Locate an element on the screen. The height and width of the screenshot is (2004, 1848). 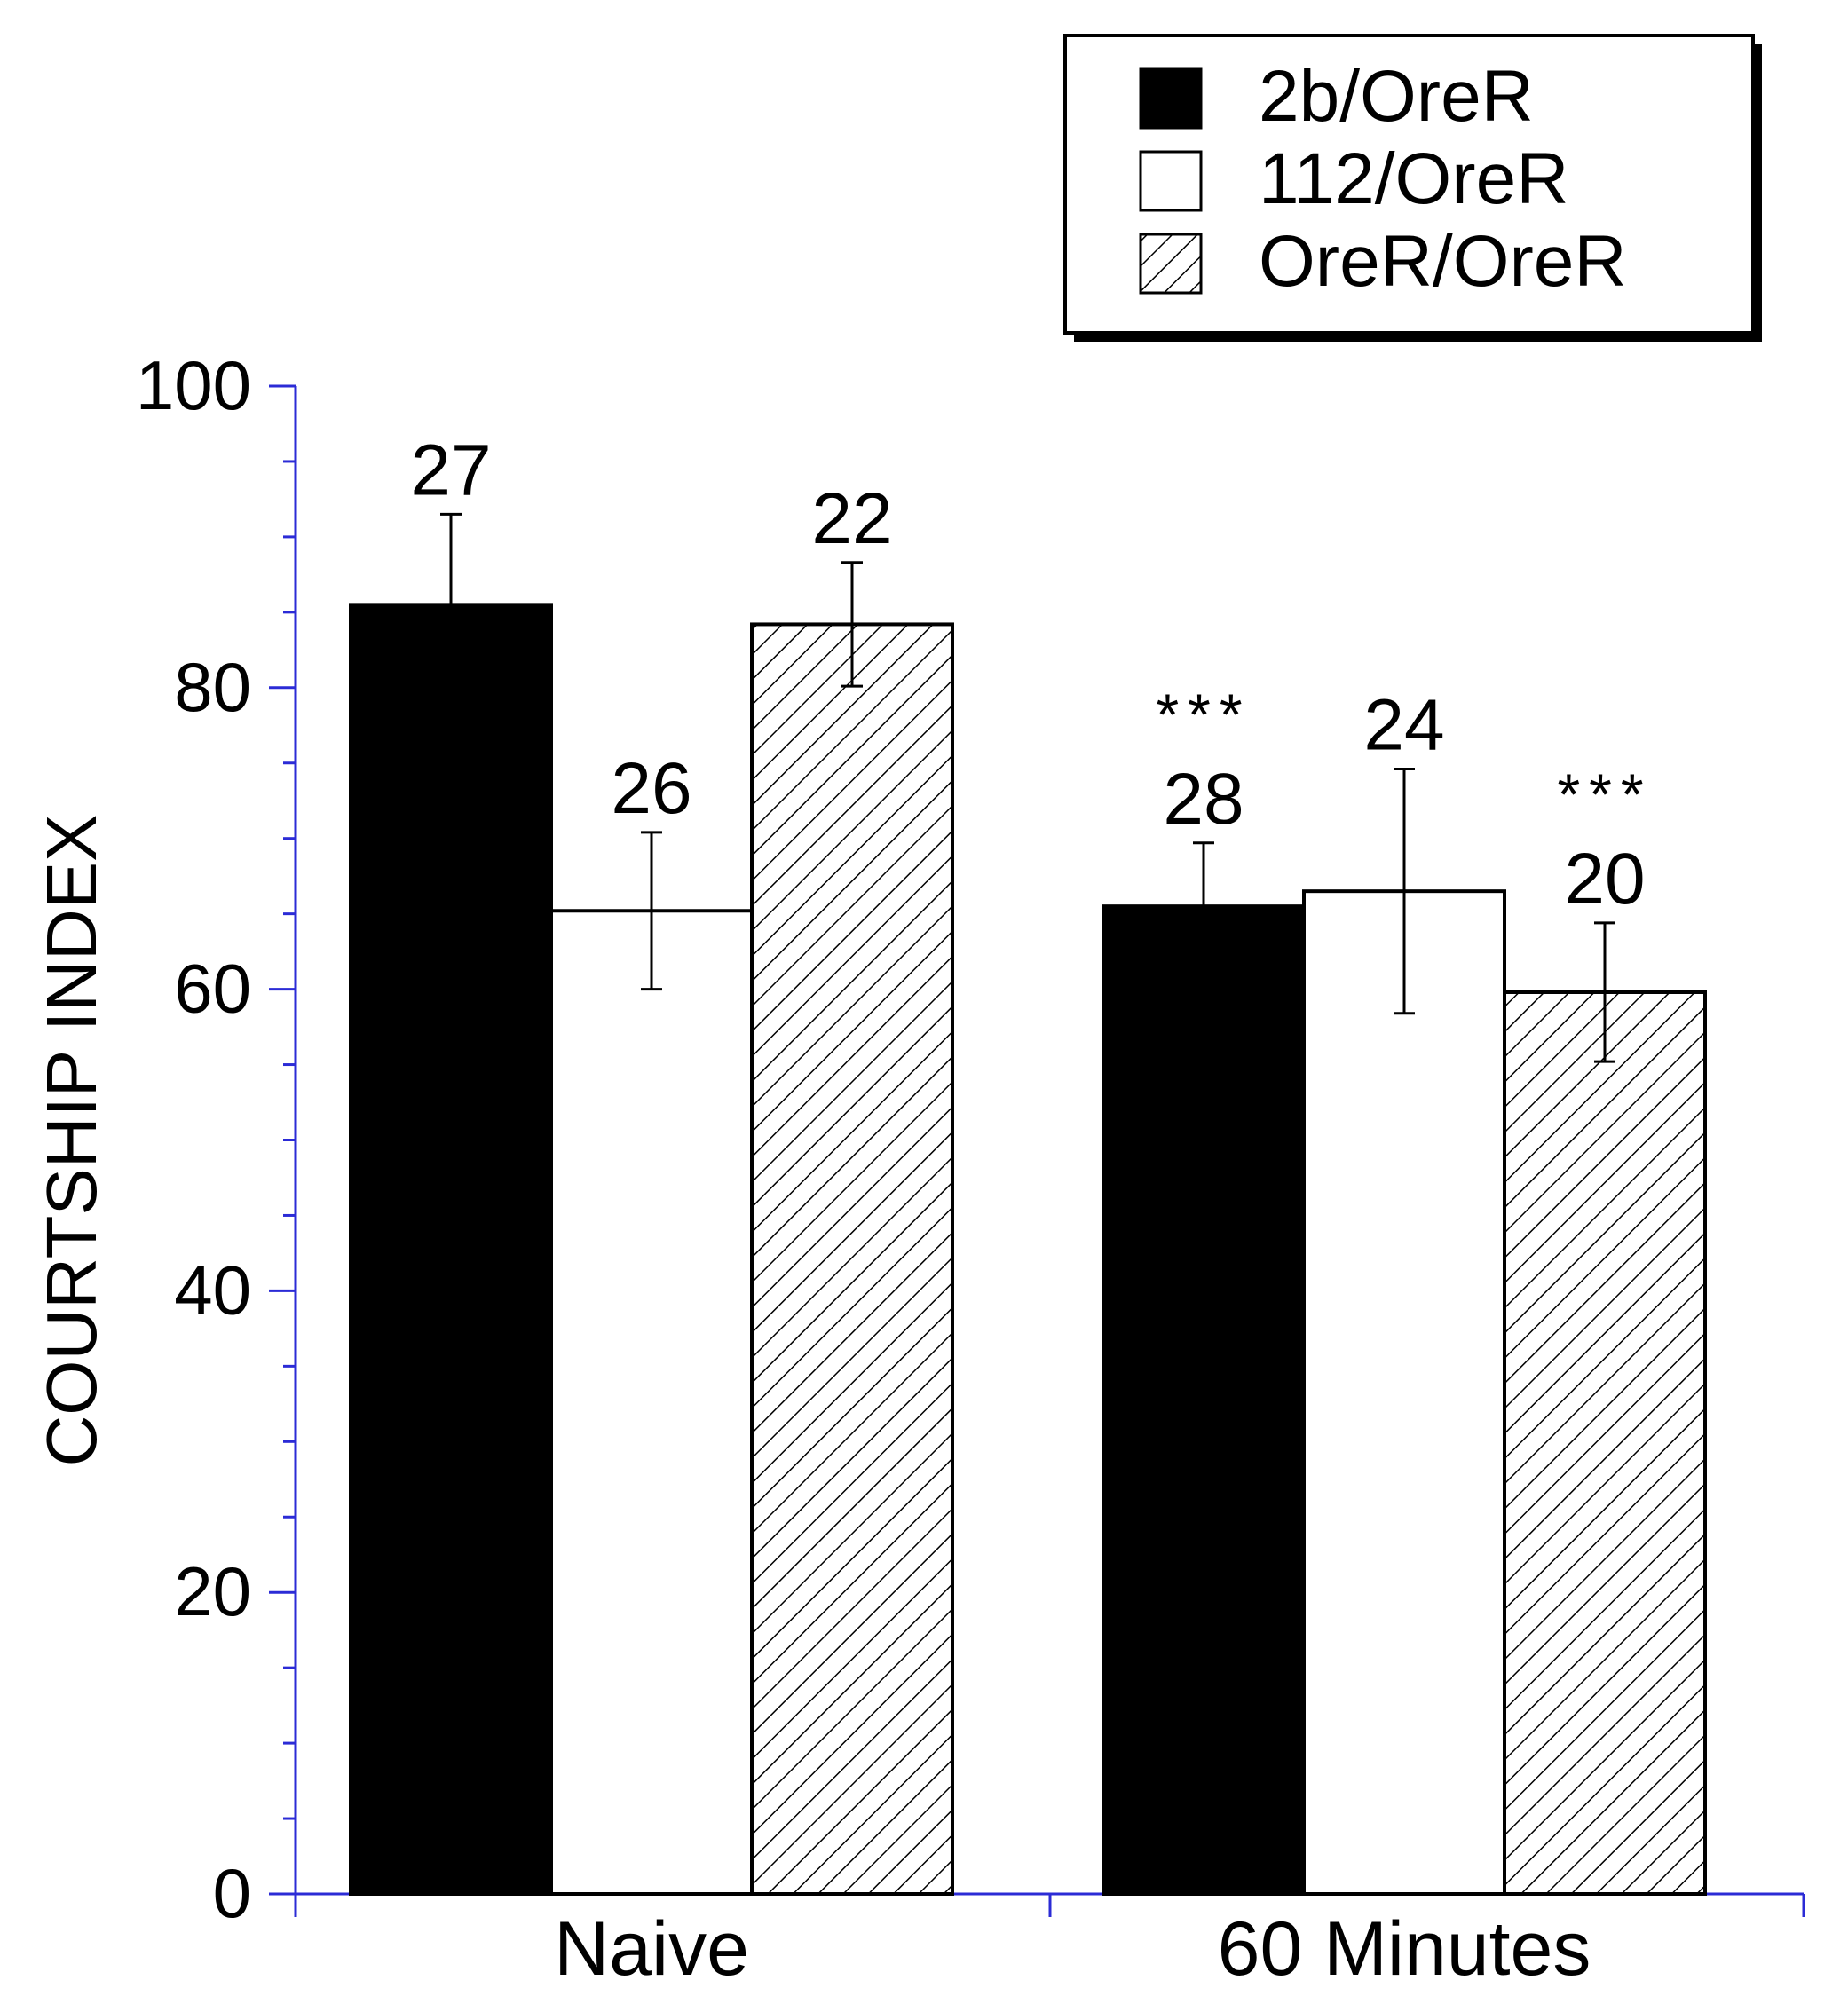
n-label: 27 is located at coordinates (450, 470).